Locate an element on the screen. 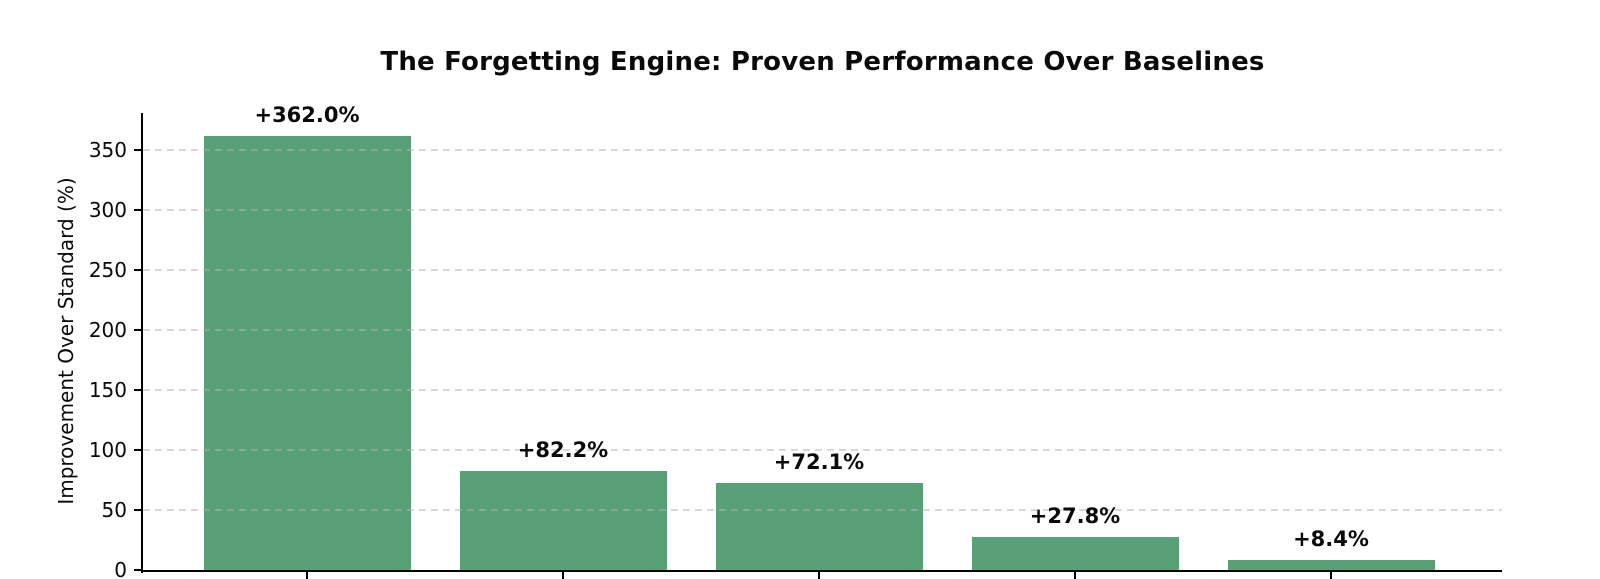  bar-+8.4% is located at coordinates (1331, 564).